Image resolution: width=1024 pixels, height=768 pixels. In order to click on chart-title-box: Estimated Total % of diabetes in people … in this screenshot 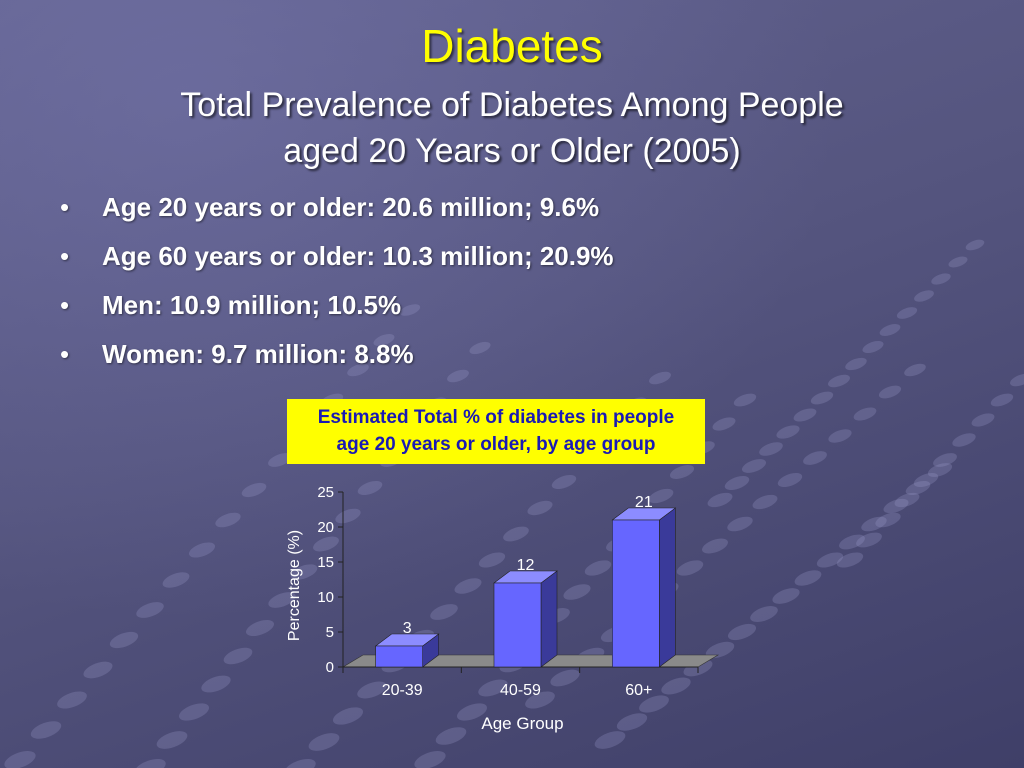, I will do `click(496, 431)`.